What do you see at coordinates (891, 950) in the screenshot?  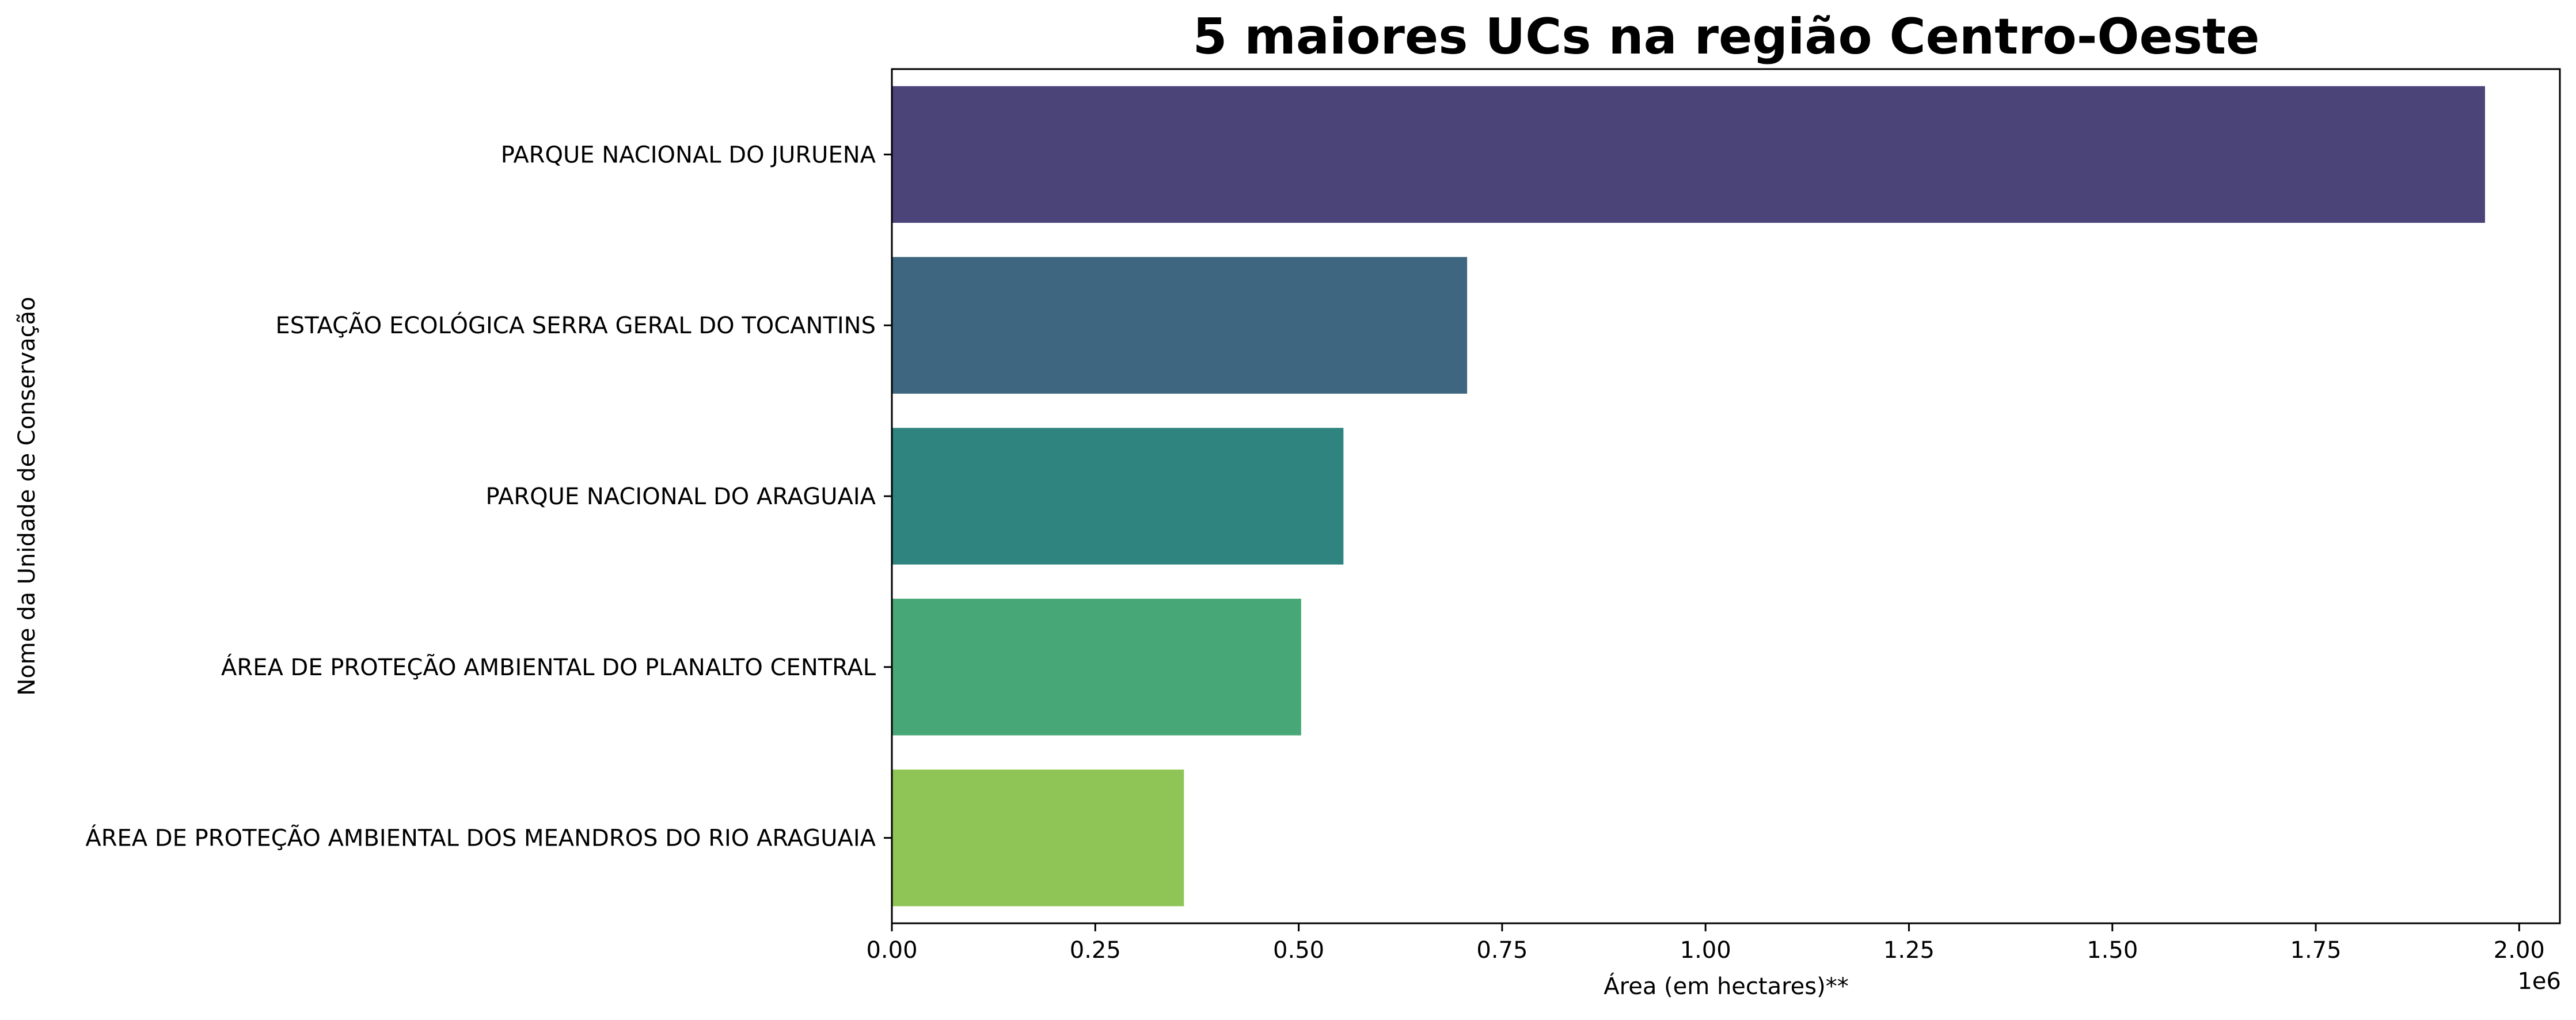 I see `x-tick-label: 0.00` at bounding box center [891, 950].